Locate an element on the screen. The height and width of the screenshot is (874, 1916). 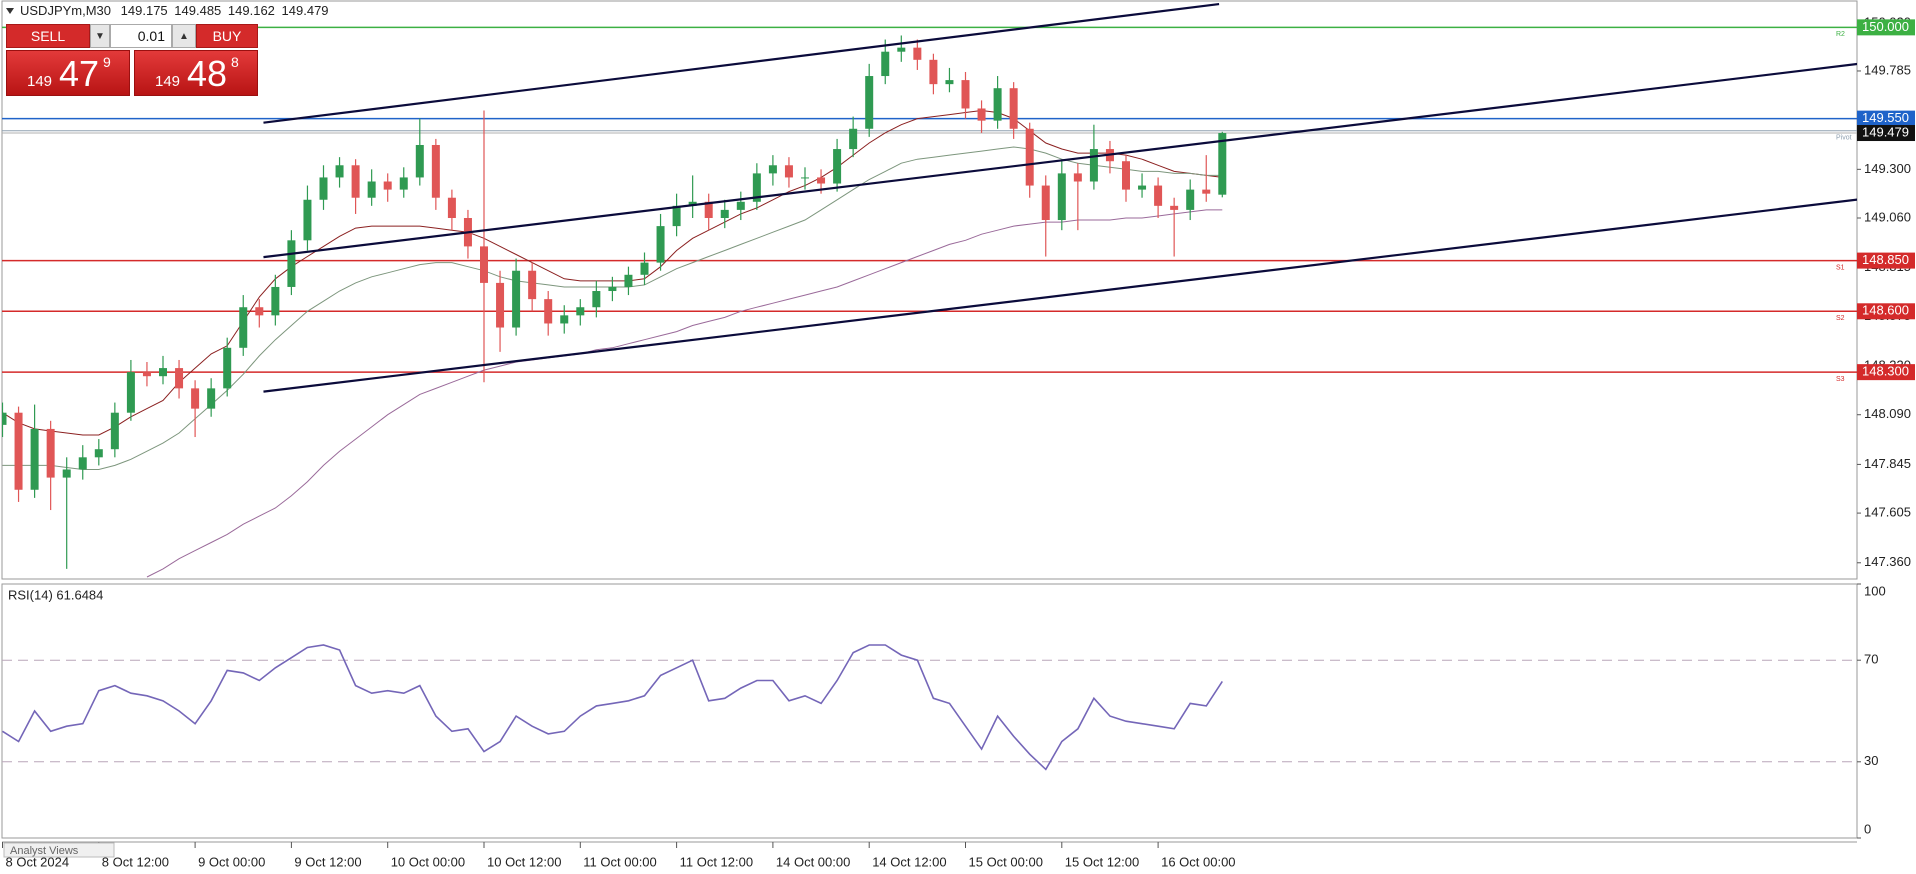
x-tick-label: 15 Oct 00:00 is located at coordinates (1006, 861).